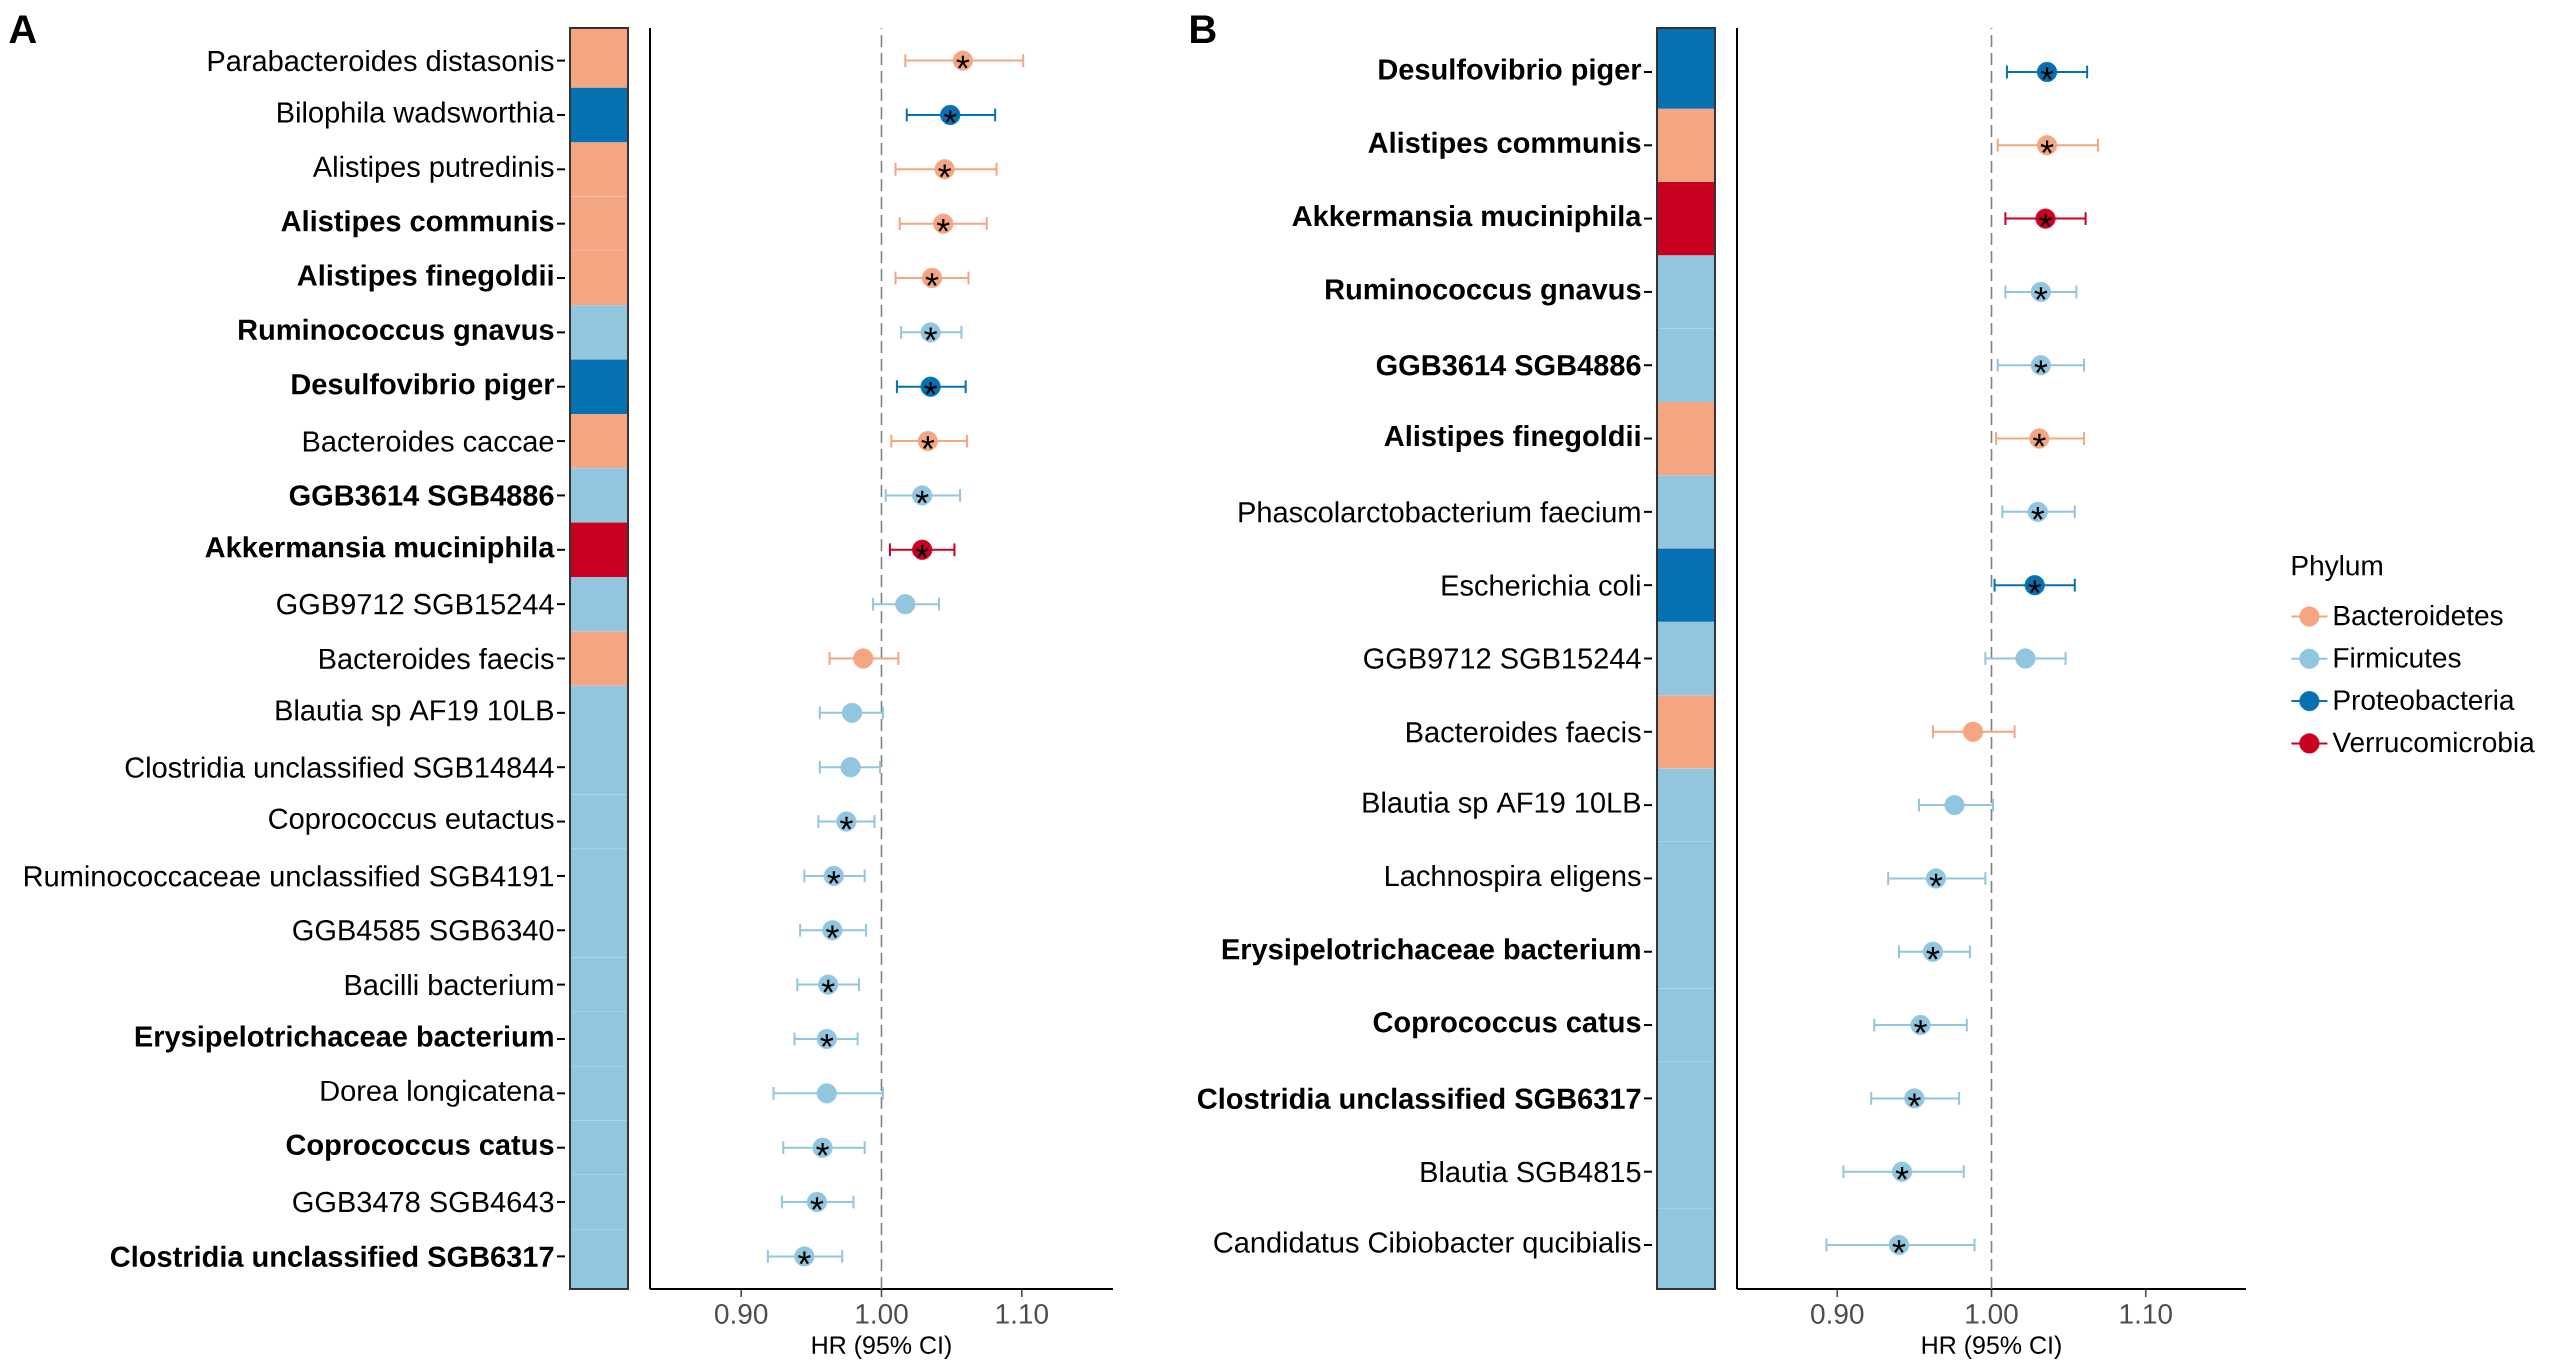 This screenshot has height=1367, width=2560. I want to click on y-tick-label: Parabacteroides distasonis, so click(381, 60).